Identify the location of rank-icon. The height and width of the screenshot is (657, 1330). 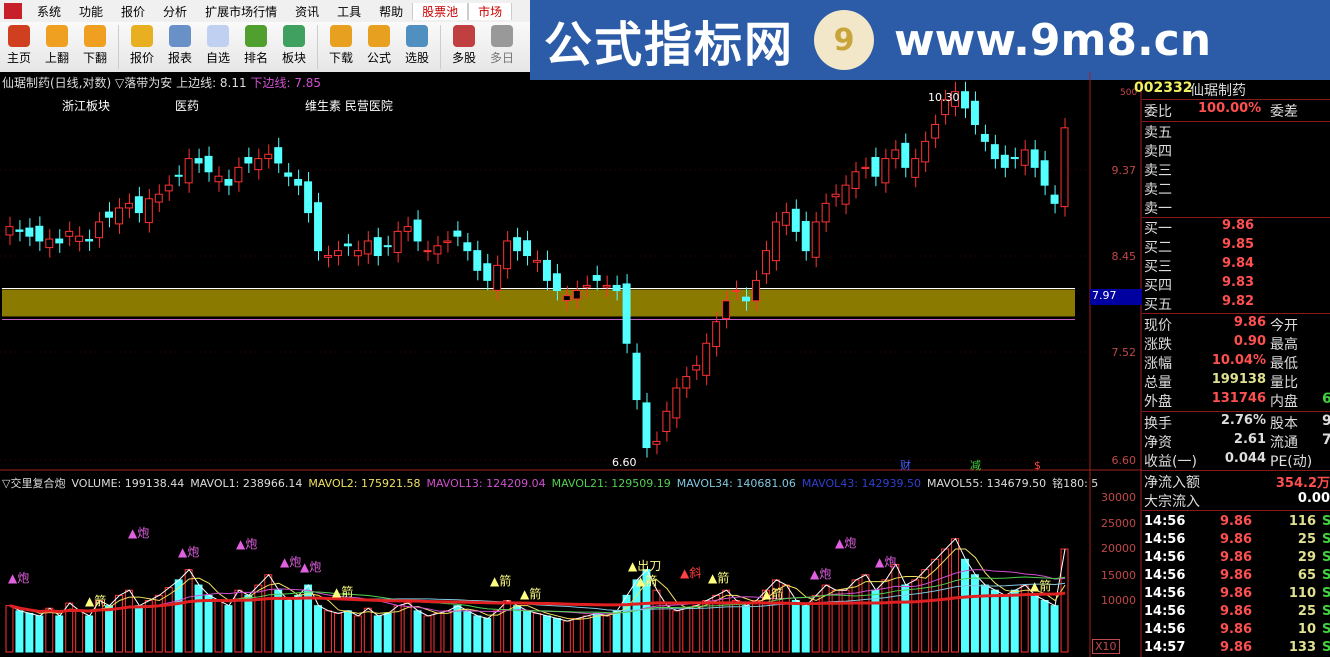
(256, 36).